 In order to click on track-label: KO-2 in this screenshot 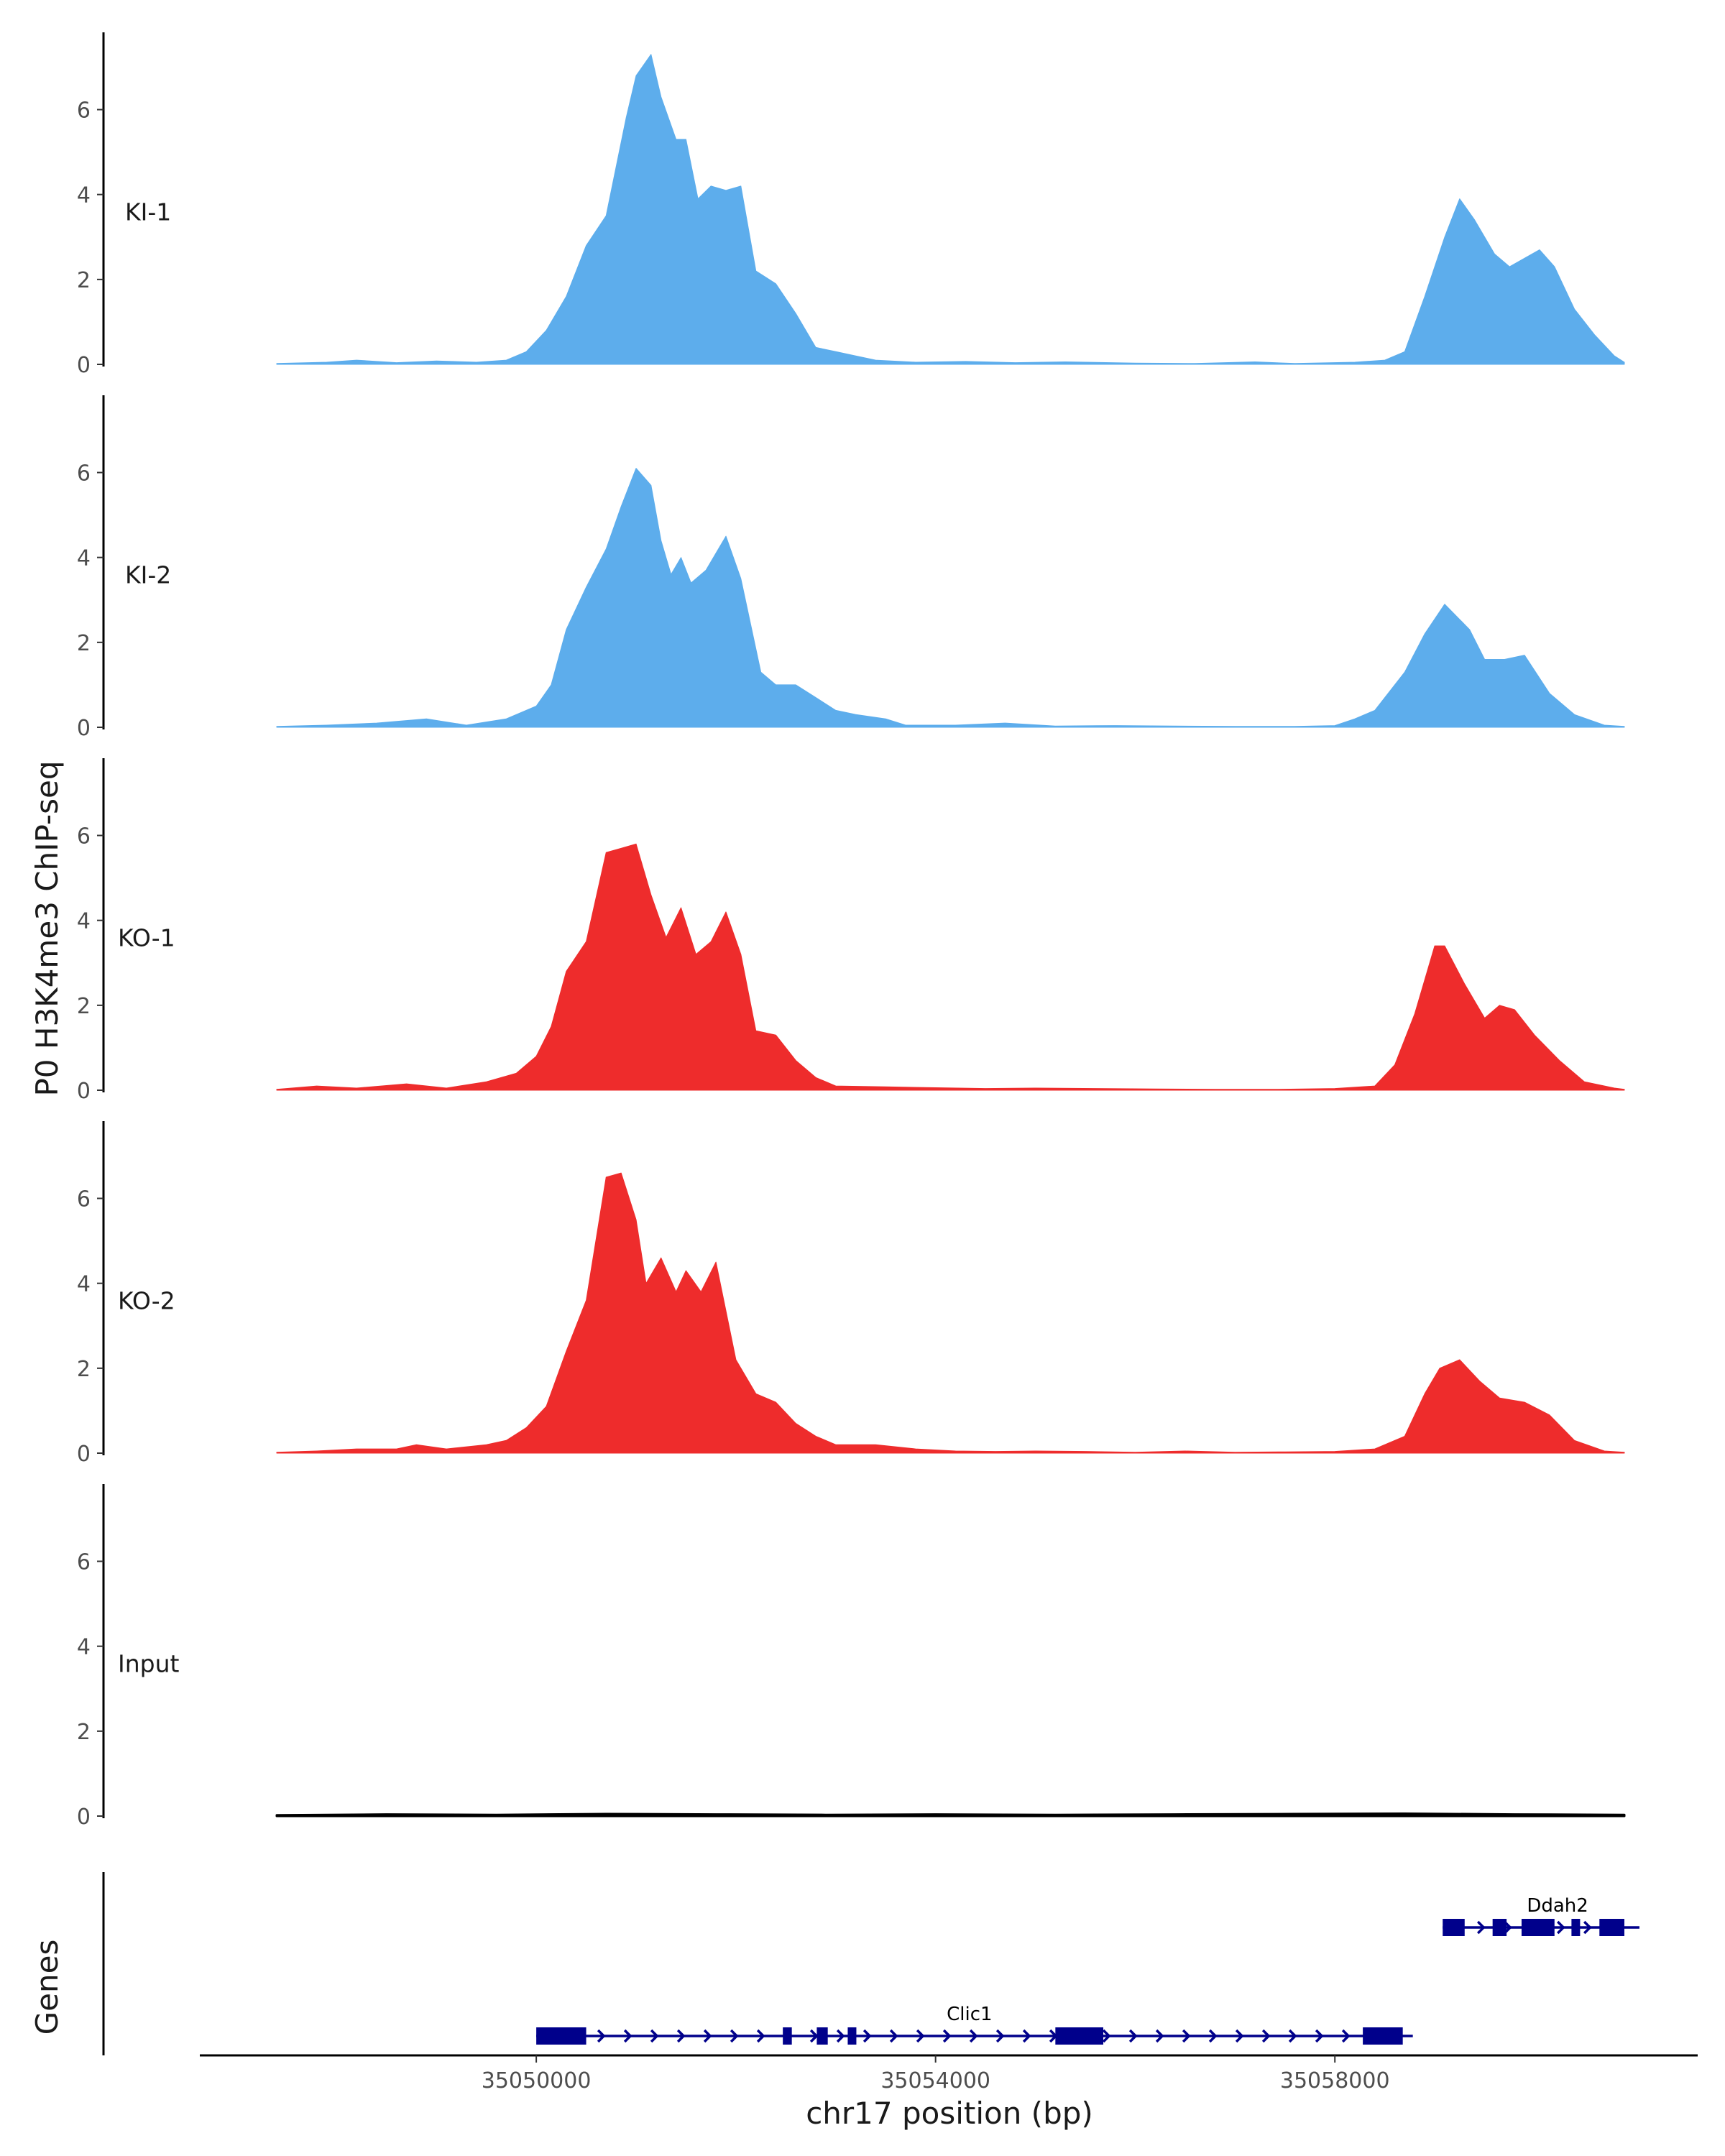, I will do `click(146, 1300)`.